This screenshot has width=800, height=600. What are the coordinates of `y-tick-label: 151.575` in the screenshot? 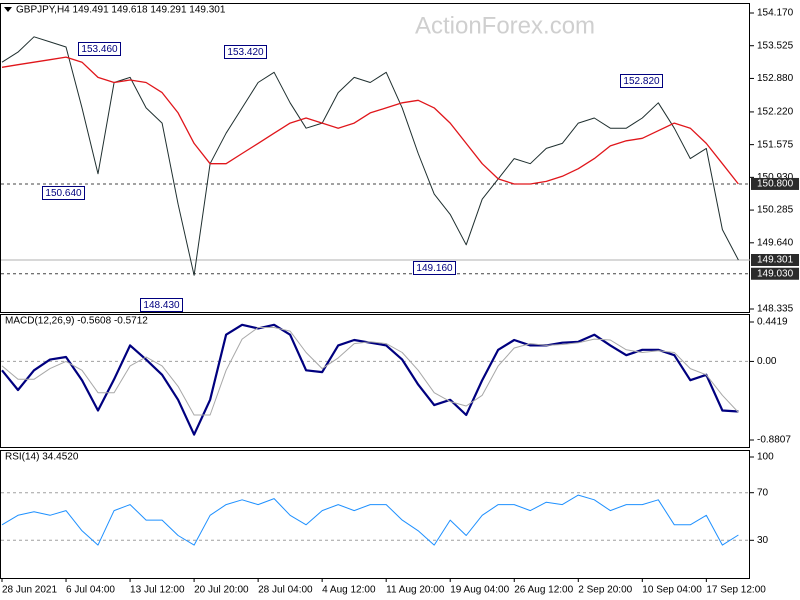 It's located at (775, 144).